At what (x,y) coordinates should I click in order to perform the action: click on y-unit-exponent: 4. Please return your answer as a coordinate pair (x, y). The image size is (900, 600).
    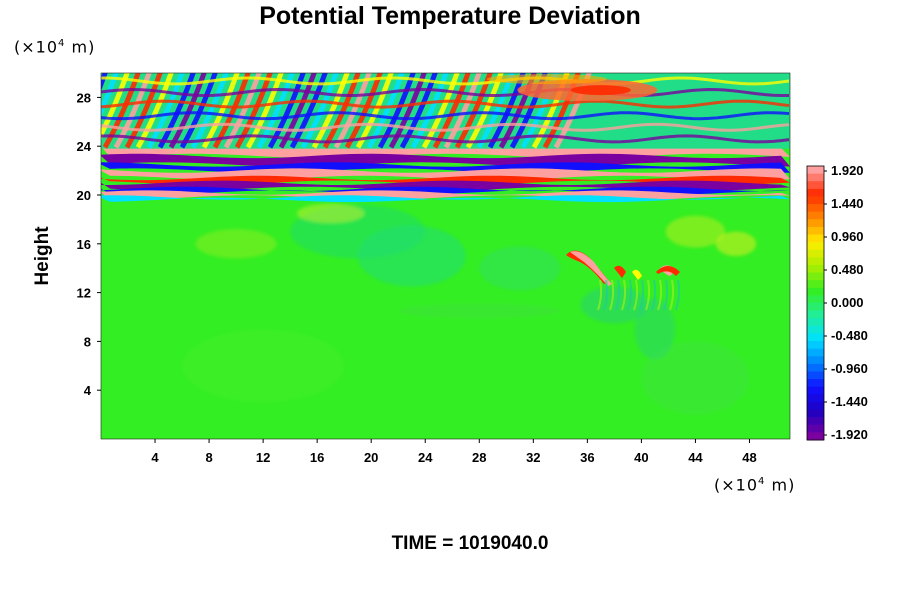
    Looking at the image, I should click on (62, 43).